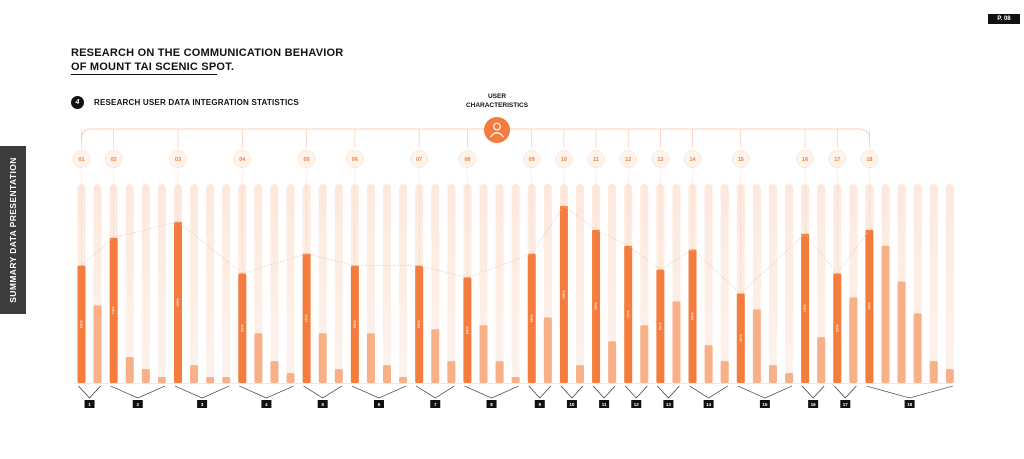 Image resolution: width=1024 pixels, height=459 pixels. What do you see at coordinates (419, 160) in the screenshot?
I see `marker-label: 07` at bounding box center [419, 160].